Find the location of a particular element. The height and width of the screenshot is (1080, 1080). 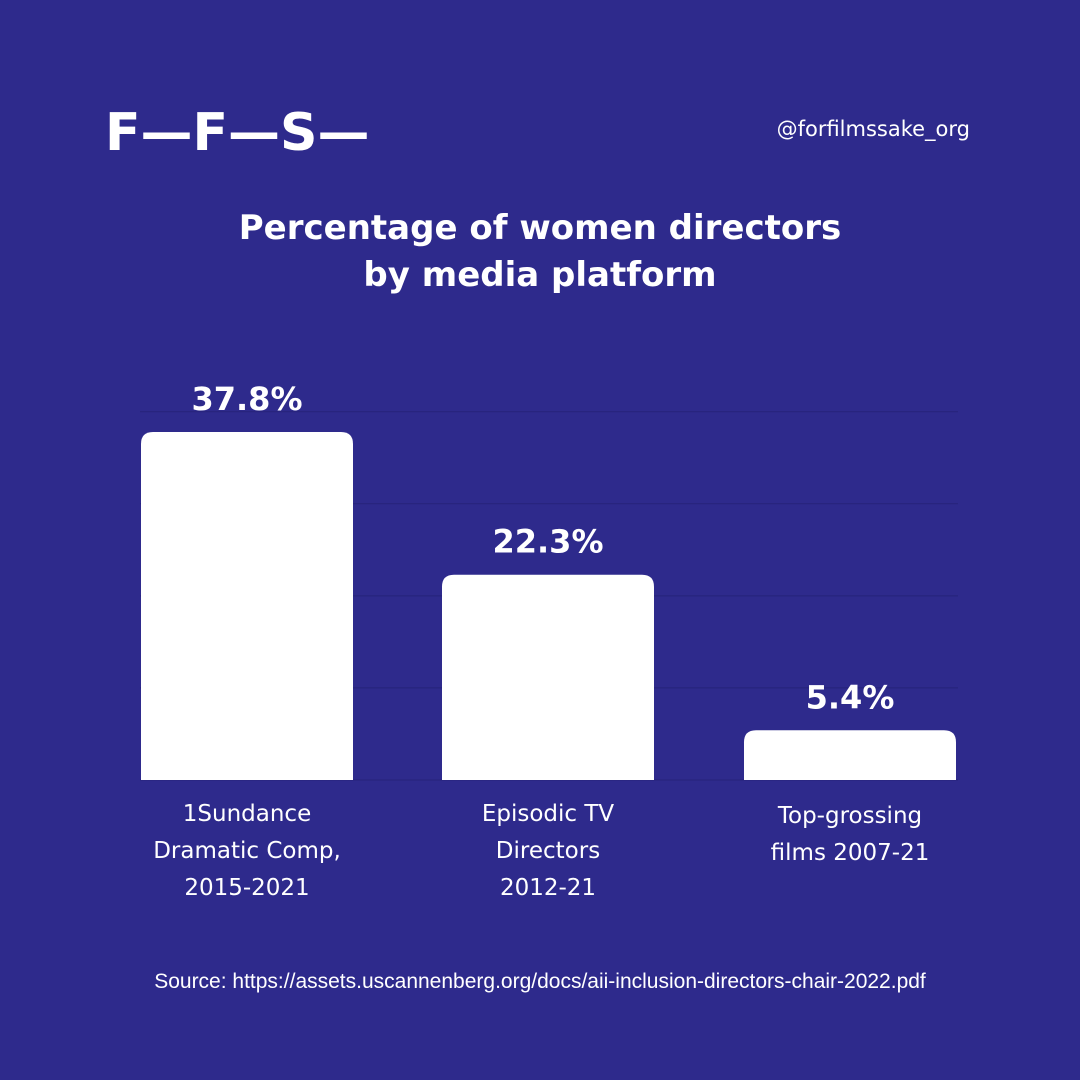

chart-title-line-2: by media platform is located at coordinates (540, 275).